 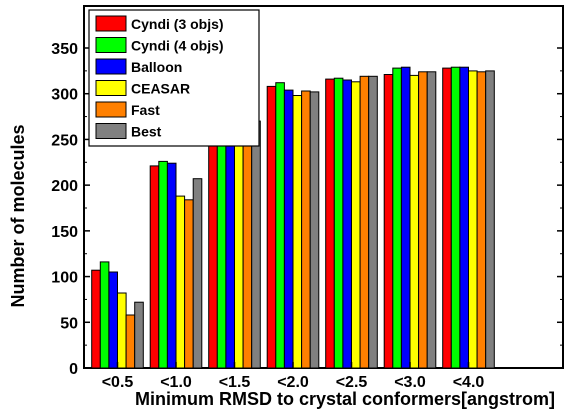 I want to click on legend-label: CEASAR, so click(x=160, y=89).